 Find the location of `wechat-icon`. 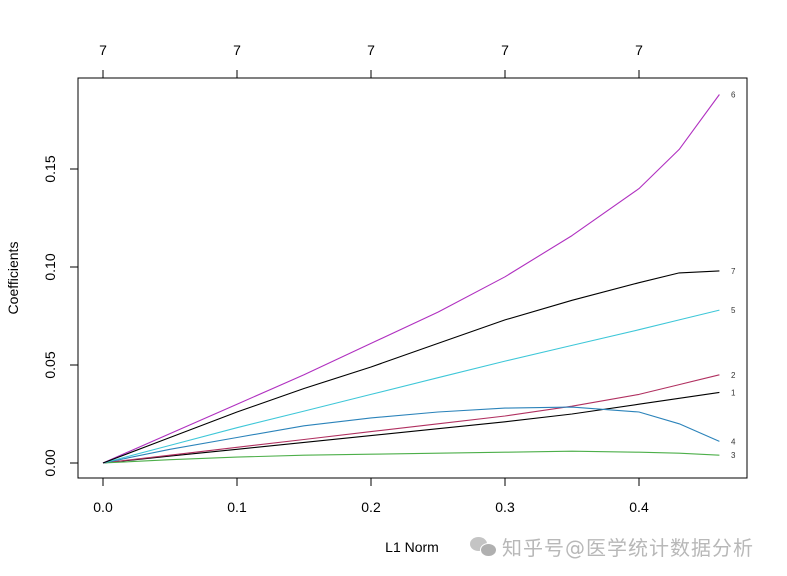

wechat-icon is located at coordinates (483, 546).